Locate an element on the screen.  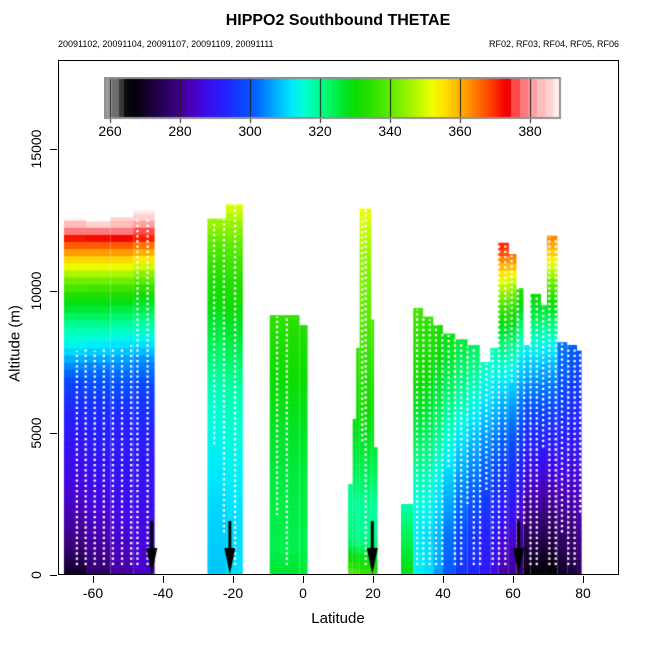
colorbar-tick-label: 380 is located at coordinates (530, 131).